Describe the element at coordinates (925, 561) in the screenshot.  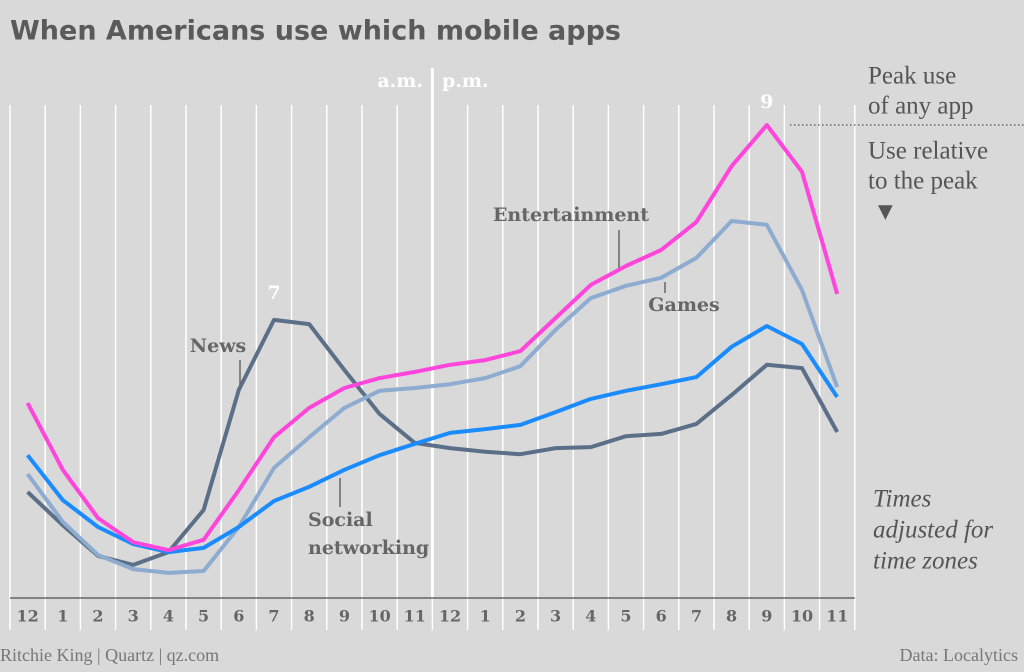
I see `side-note: time zones` at that location.